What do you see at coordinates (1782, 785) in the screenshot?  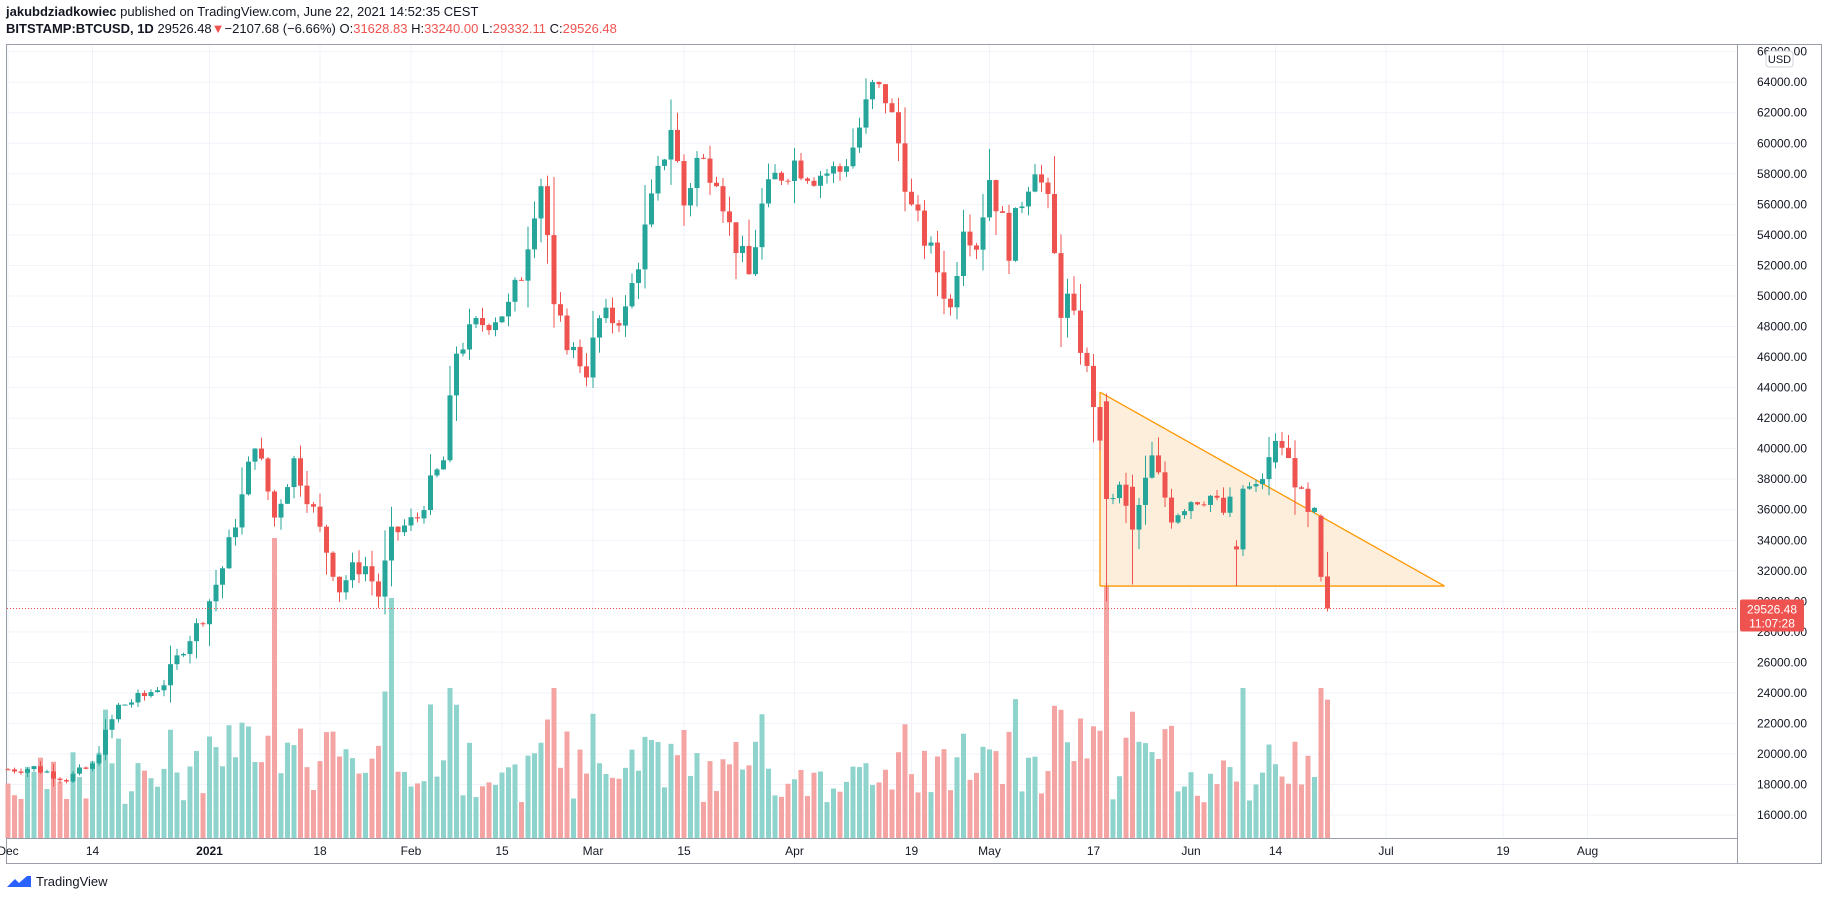 I see `price-tick-label: 18000.00` at bounding box center [1782, 785].